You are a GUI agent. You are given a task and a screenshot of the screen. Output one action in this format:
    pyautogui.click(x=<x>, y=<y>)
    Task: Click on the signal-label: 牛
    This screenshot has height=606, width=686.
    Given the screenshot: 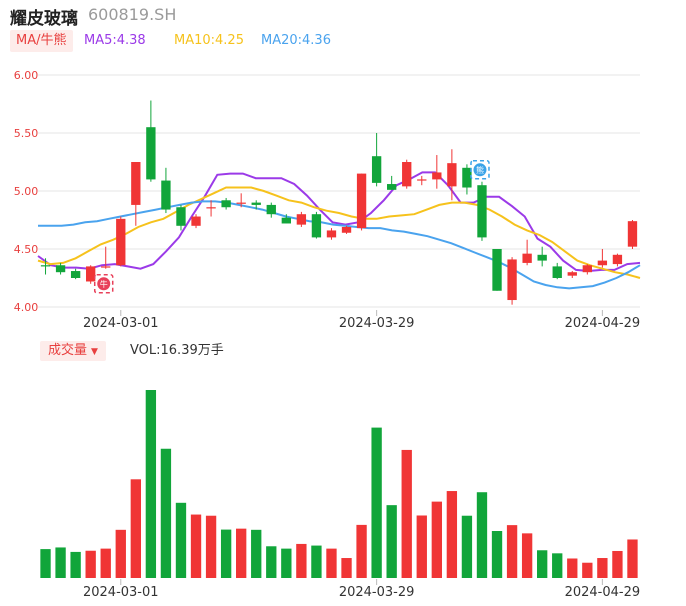 What is the action you would take?
    pyautogui.click(x=104, y=284)
    